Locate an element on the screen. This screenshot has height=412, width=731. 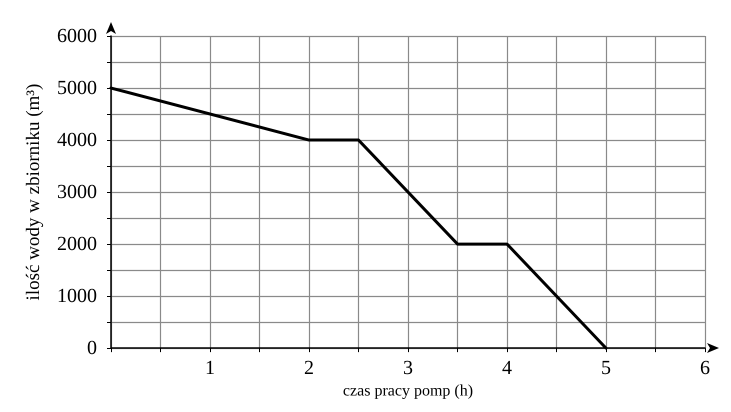
y-axis-title: ilość wody w zbiorniku (m³) is located at coordinates (33, 192).